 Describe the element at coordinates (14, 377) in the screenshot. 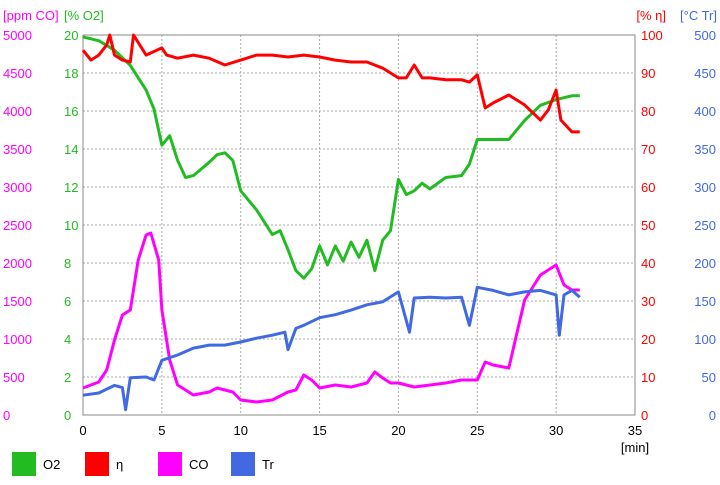

I see `co-tick-label: 500` at that location.